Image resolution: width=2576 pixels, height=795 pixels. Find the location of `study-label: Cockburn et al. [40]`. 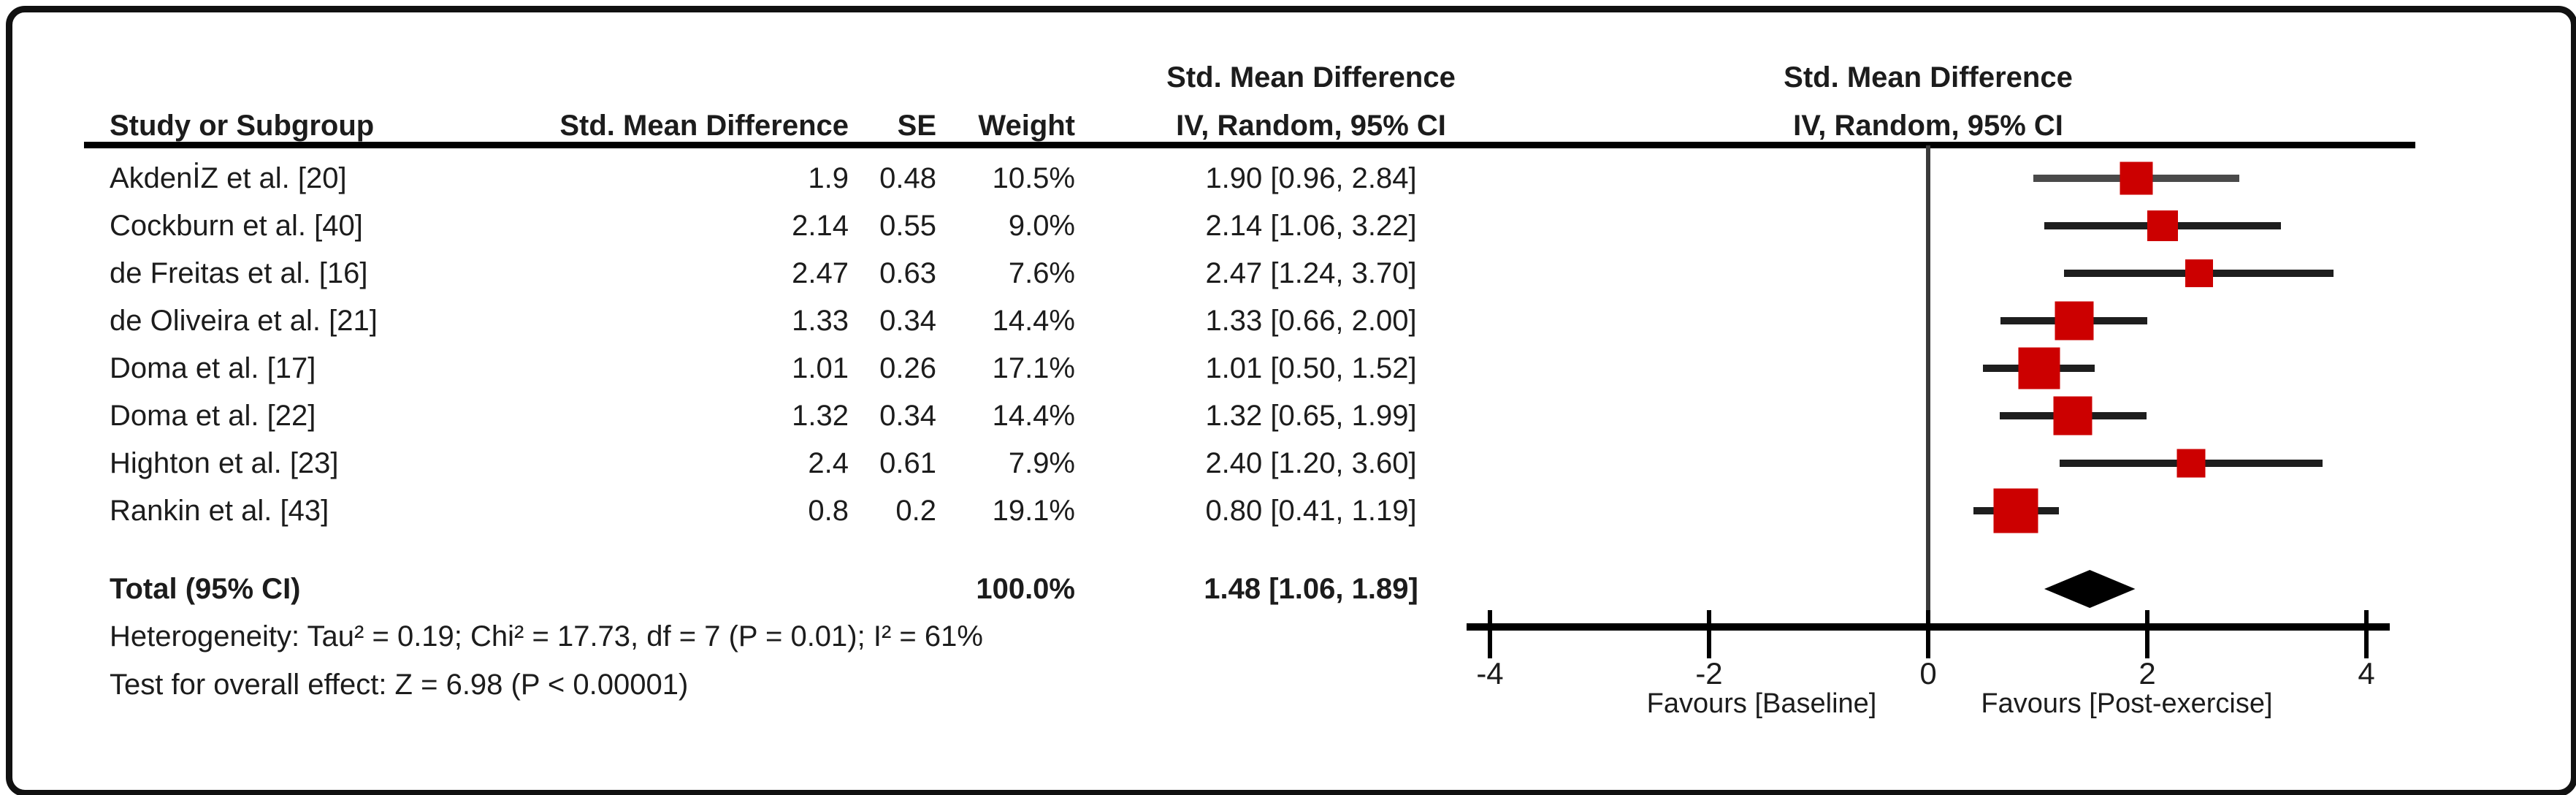

study-label: Cockburn et al. [40] is located at coordinates (236, 226).